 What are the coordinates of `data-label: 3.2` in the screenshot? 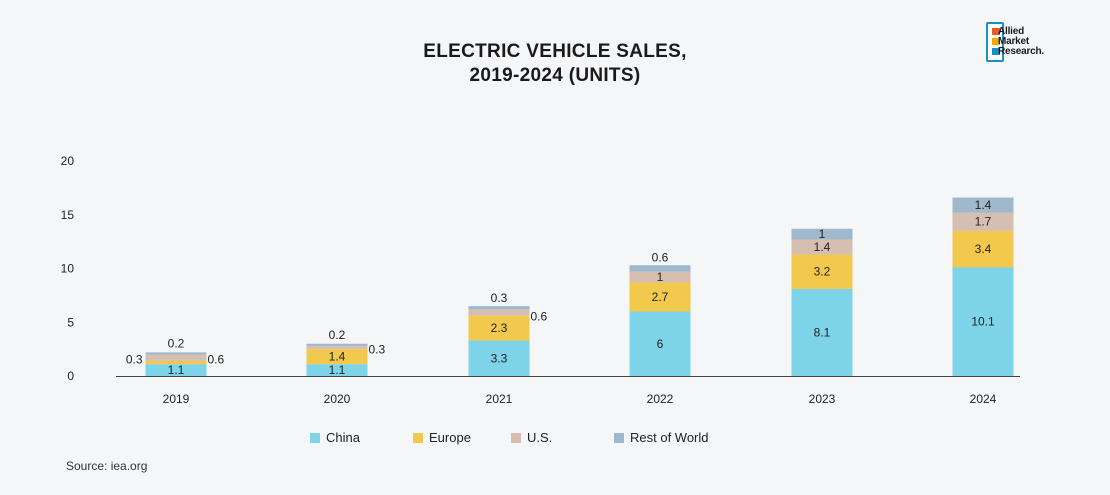 It's located at (822, 272).